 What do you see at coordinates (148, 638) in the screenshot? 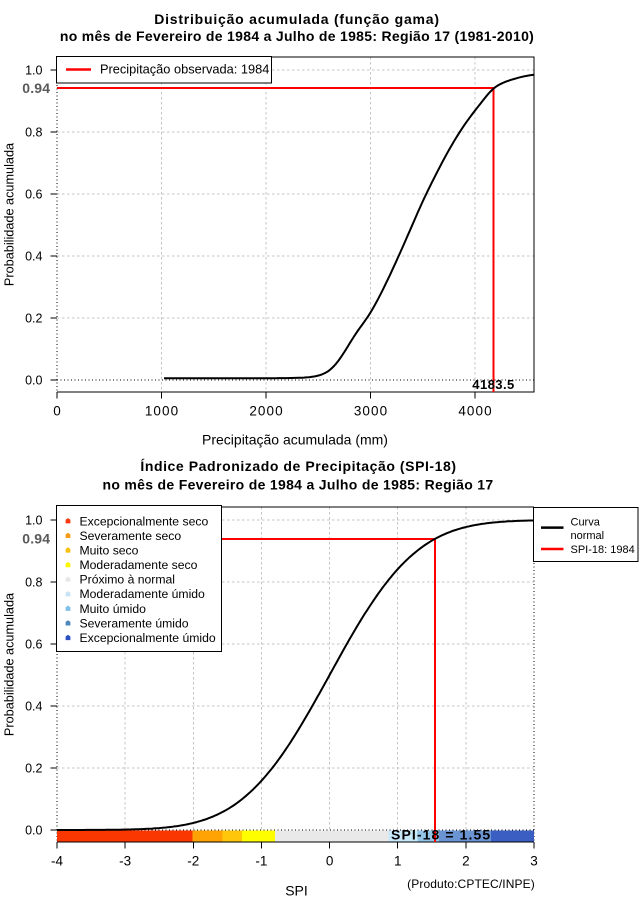
I see `svg-text: Excepcionalmente úmido` at bounding box center [148, 638].